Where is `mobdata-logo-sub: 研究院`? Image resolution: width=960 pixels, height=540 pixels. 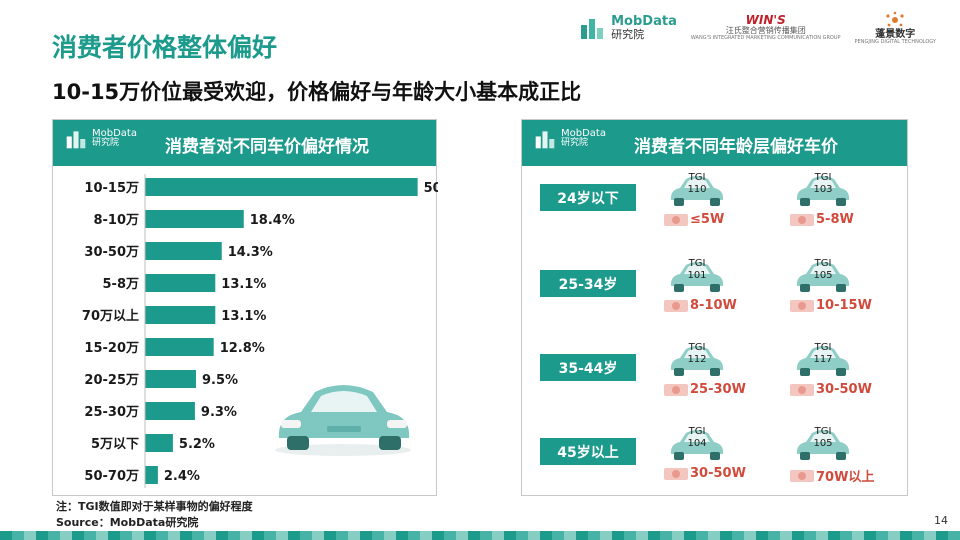
mobdata-logo-sub: 研究院 is located at coordinates (628, 34).